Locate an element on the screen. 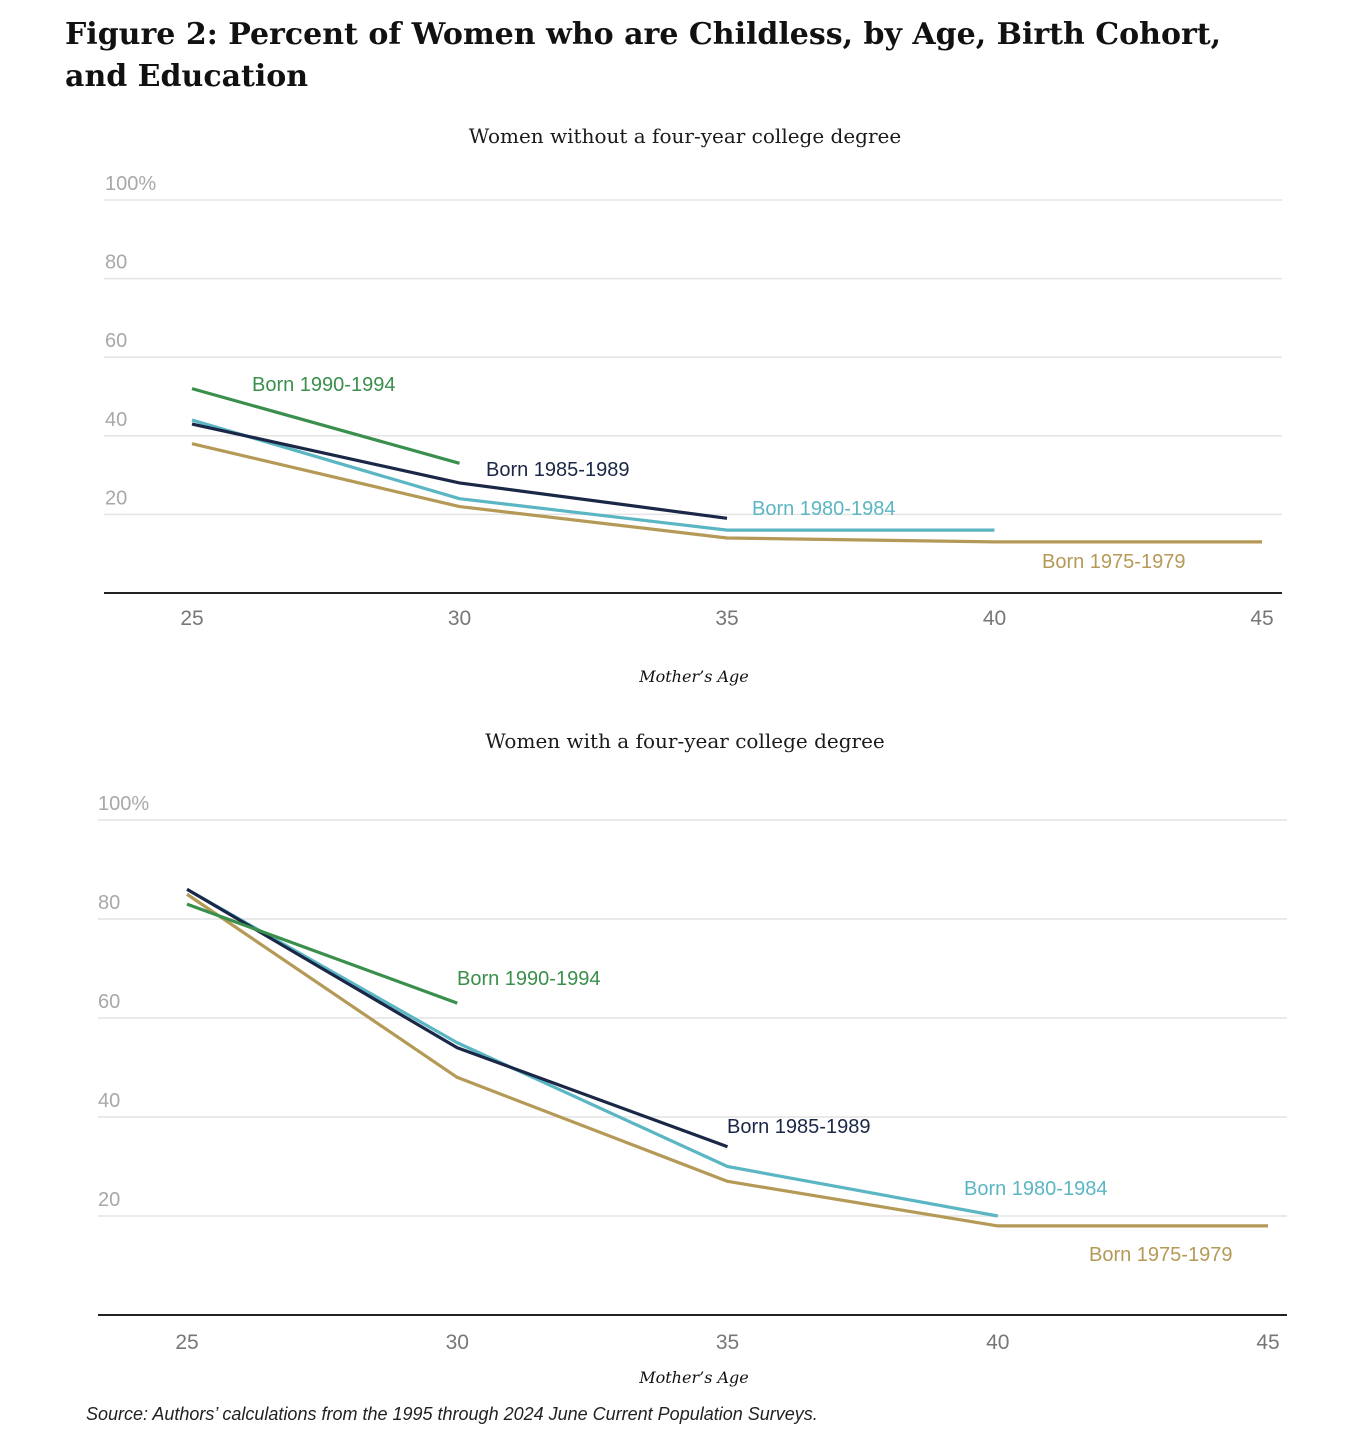 This screenshot has height=1452, width=1350. series-line-born-1985-1989 is located at coordinates (459, 471).